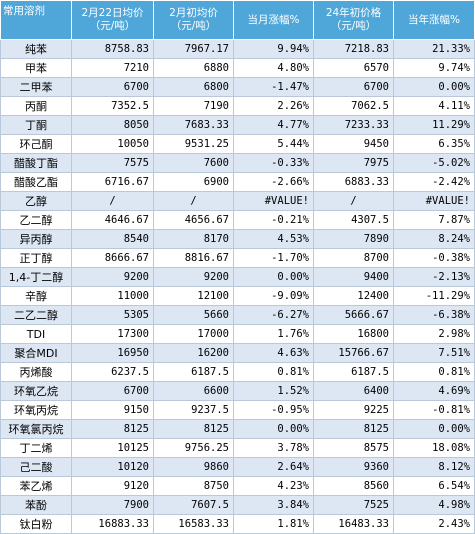 The image size is (475, 534). I want to click on cell-month-change: 4.63%, so click(273, 353).